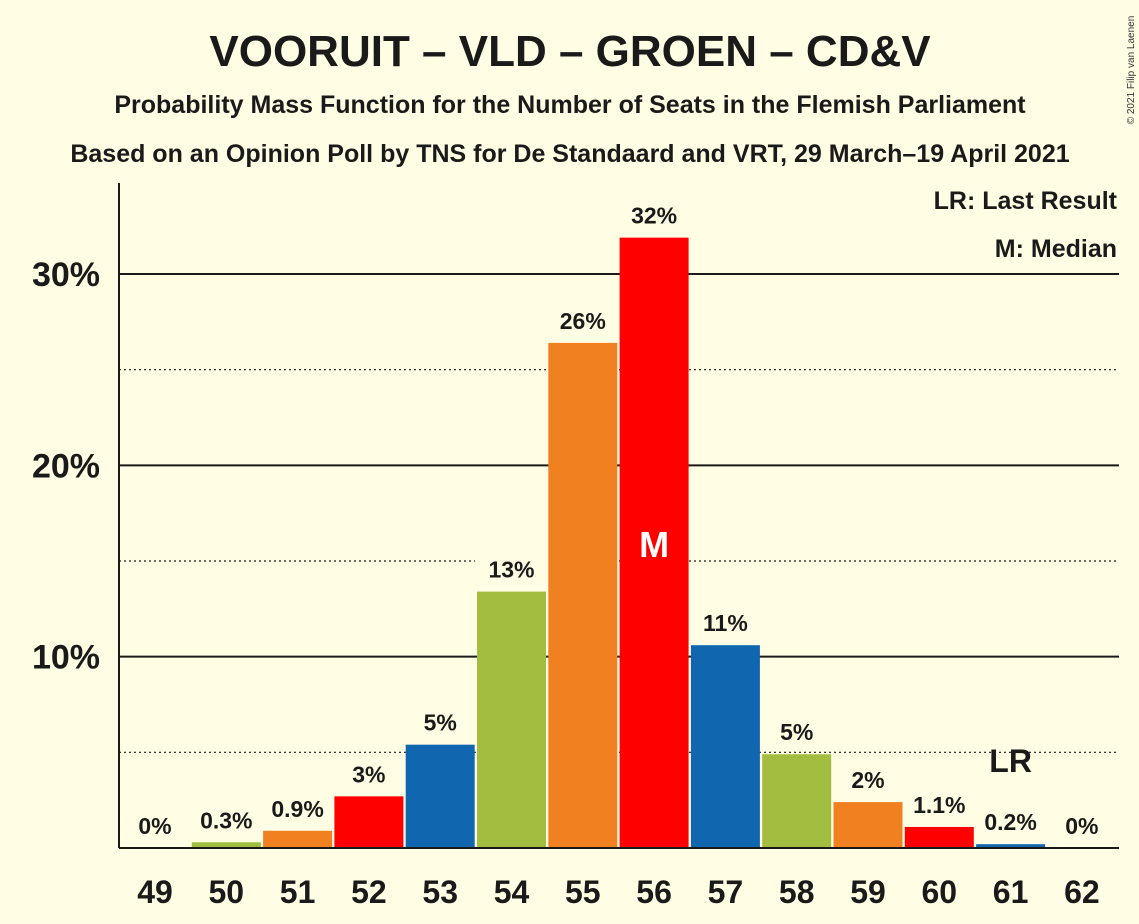 The image size is (1139, 924). I want to click on value-label-53: 5%, so click(440, 723).